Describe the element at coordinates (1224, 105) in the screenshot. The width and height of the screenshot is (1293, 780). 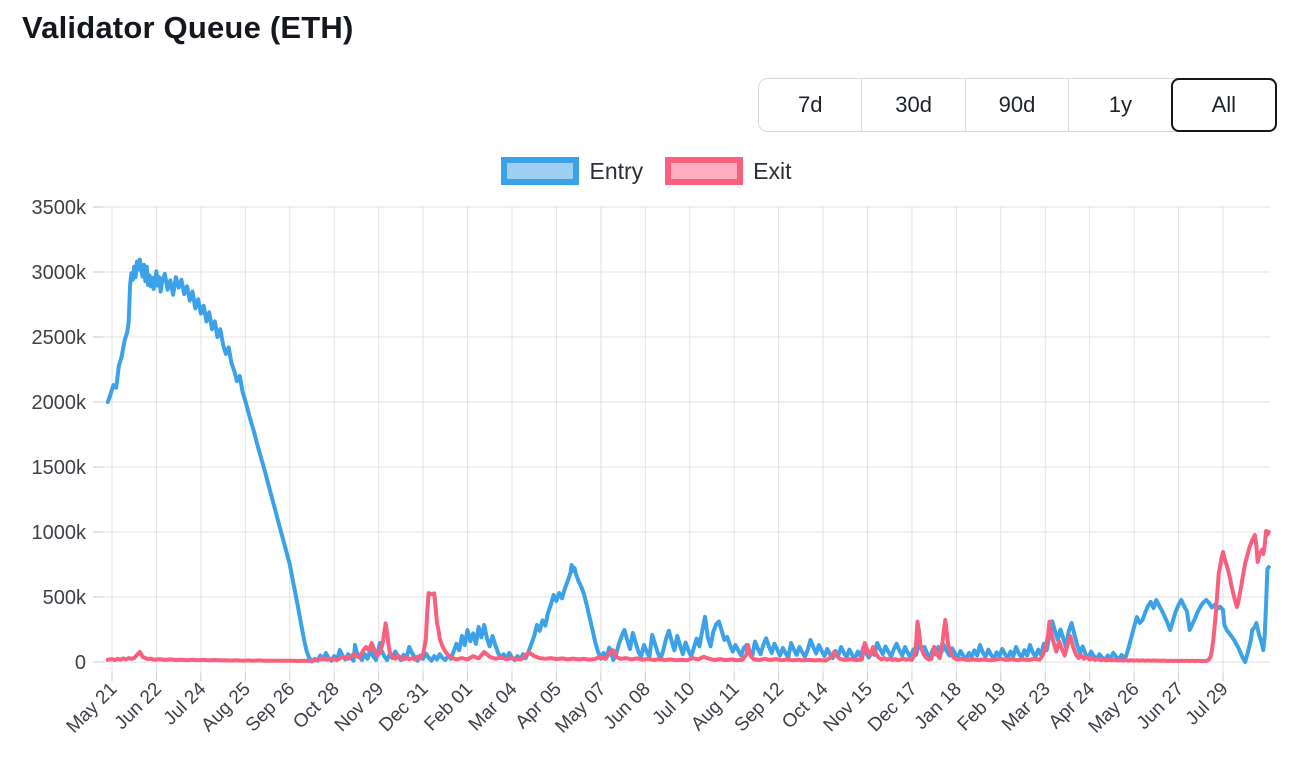
I see `range-button-all: All` at that location.